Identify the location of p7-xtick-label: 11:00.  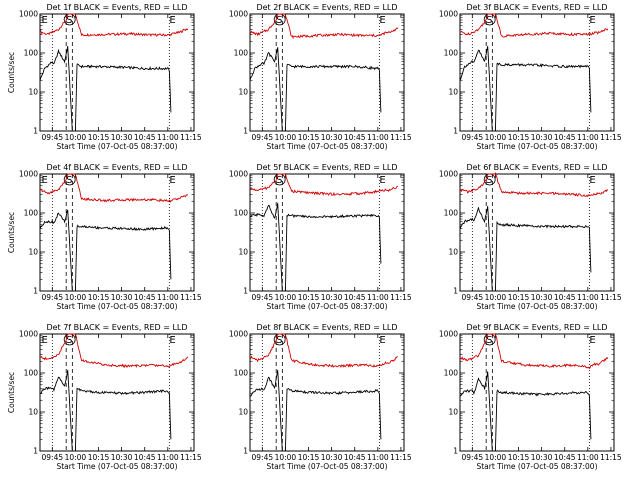
(168, 457).